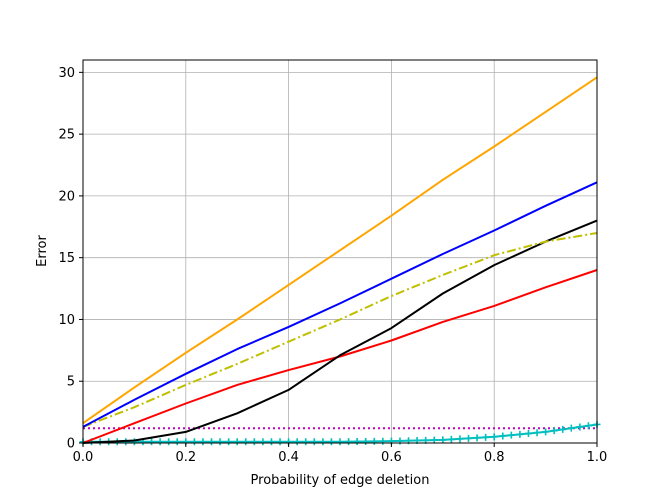  What do you see at coordinates (340, 480) in the screenshot?
I see `x-axis-label: Probability of edge deletion` at bounding box center [340, 480].